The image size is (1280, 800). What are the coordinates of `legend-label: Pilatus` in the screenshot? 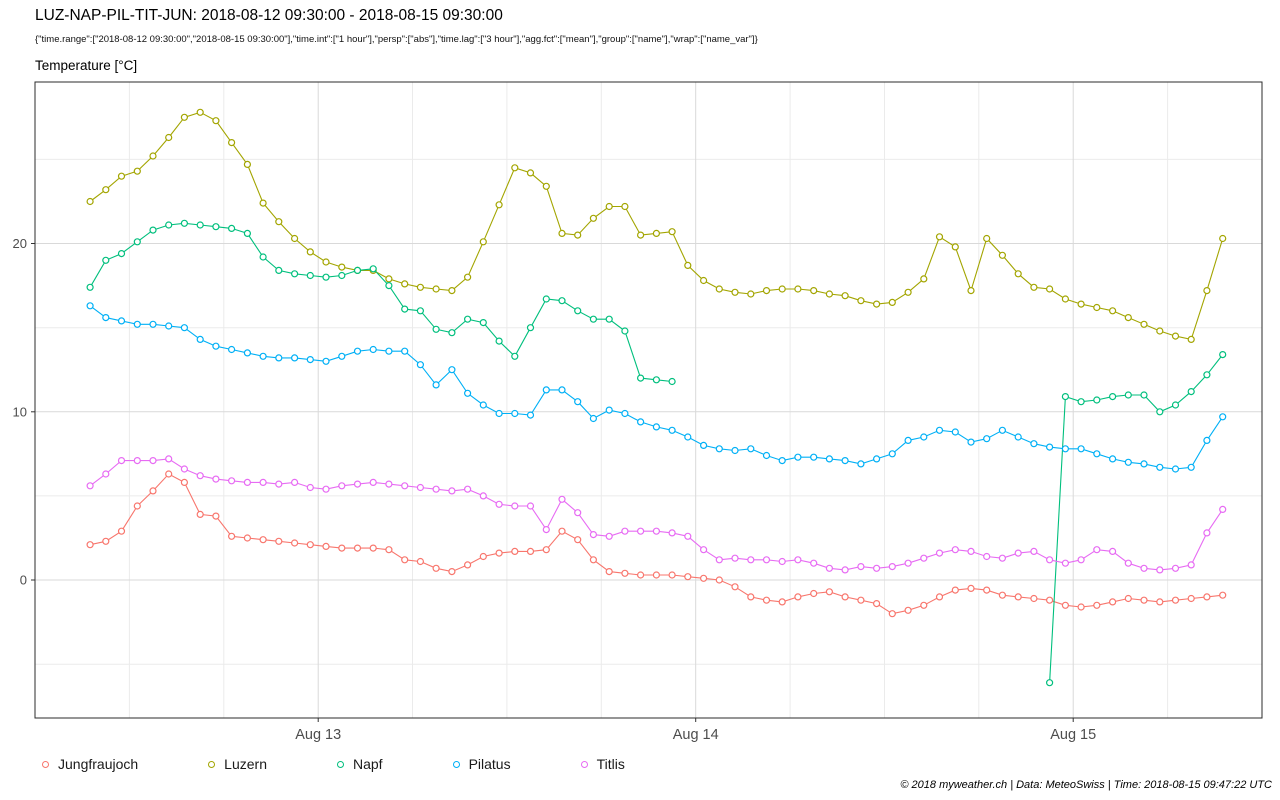 It's located at (489, 764).